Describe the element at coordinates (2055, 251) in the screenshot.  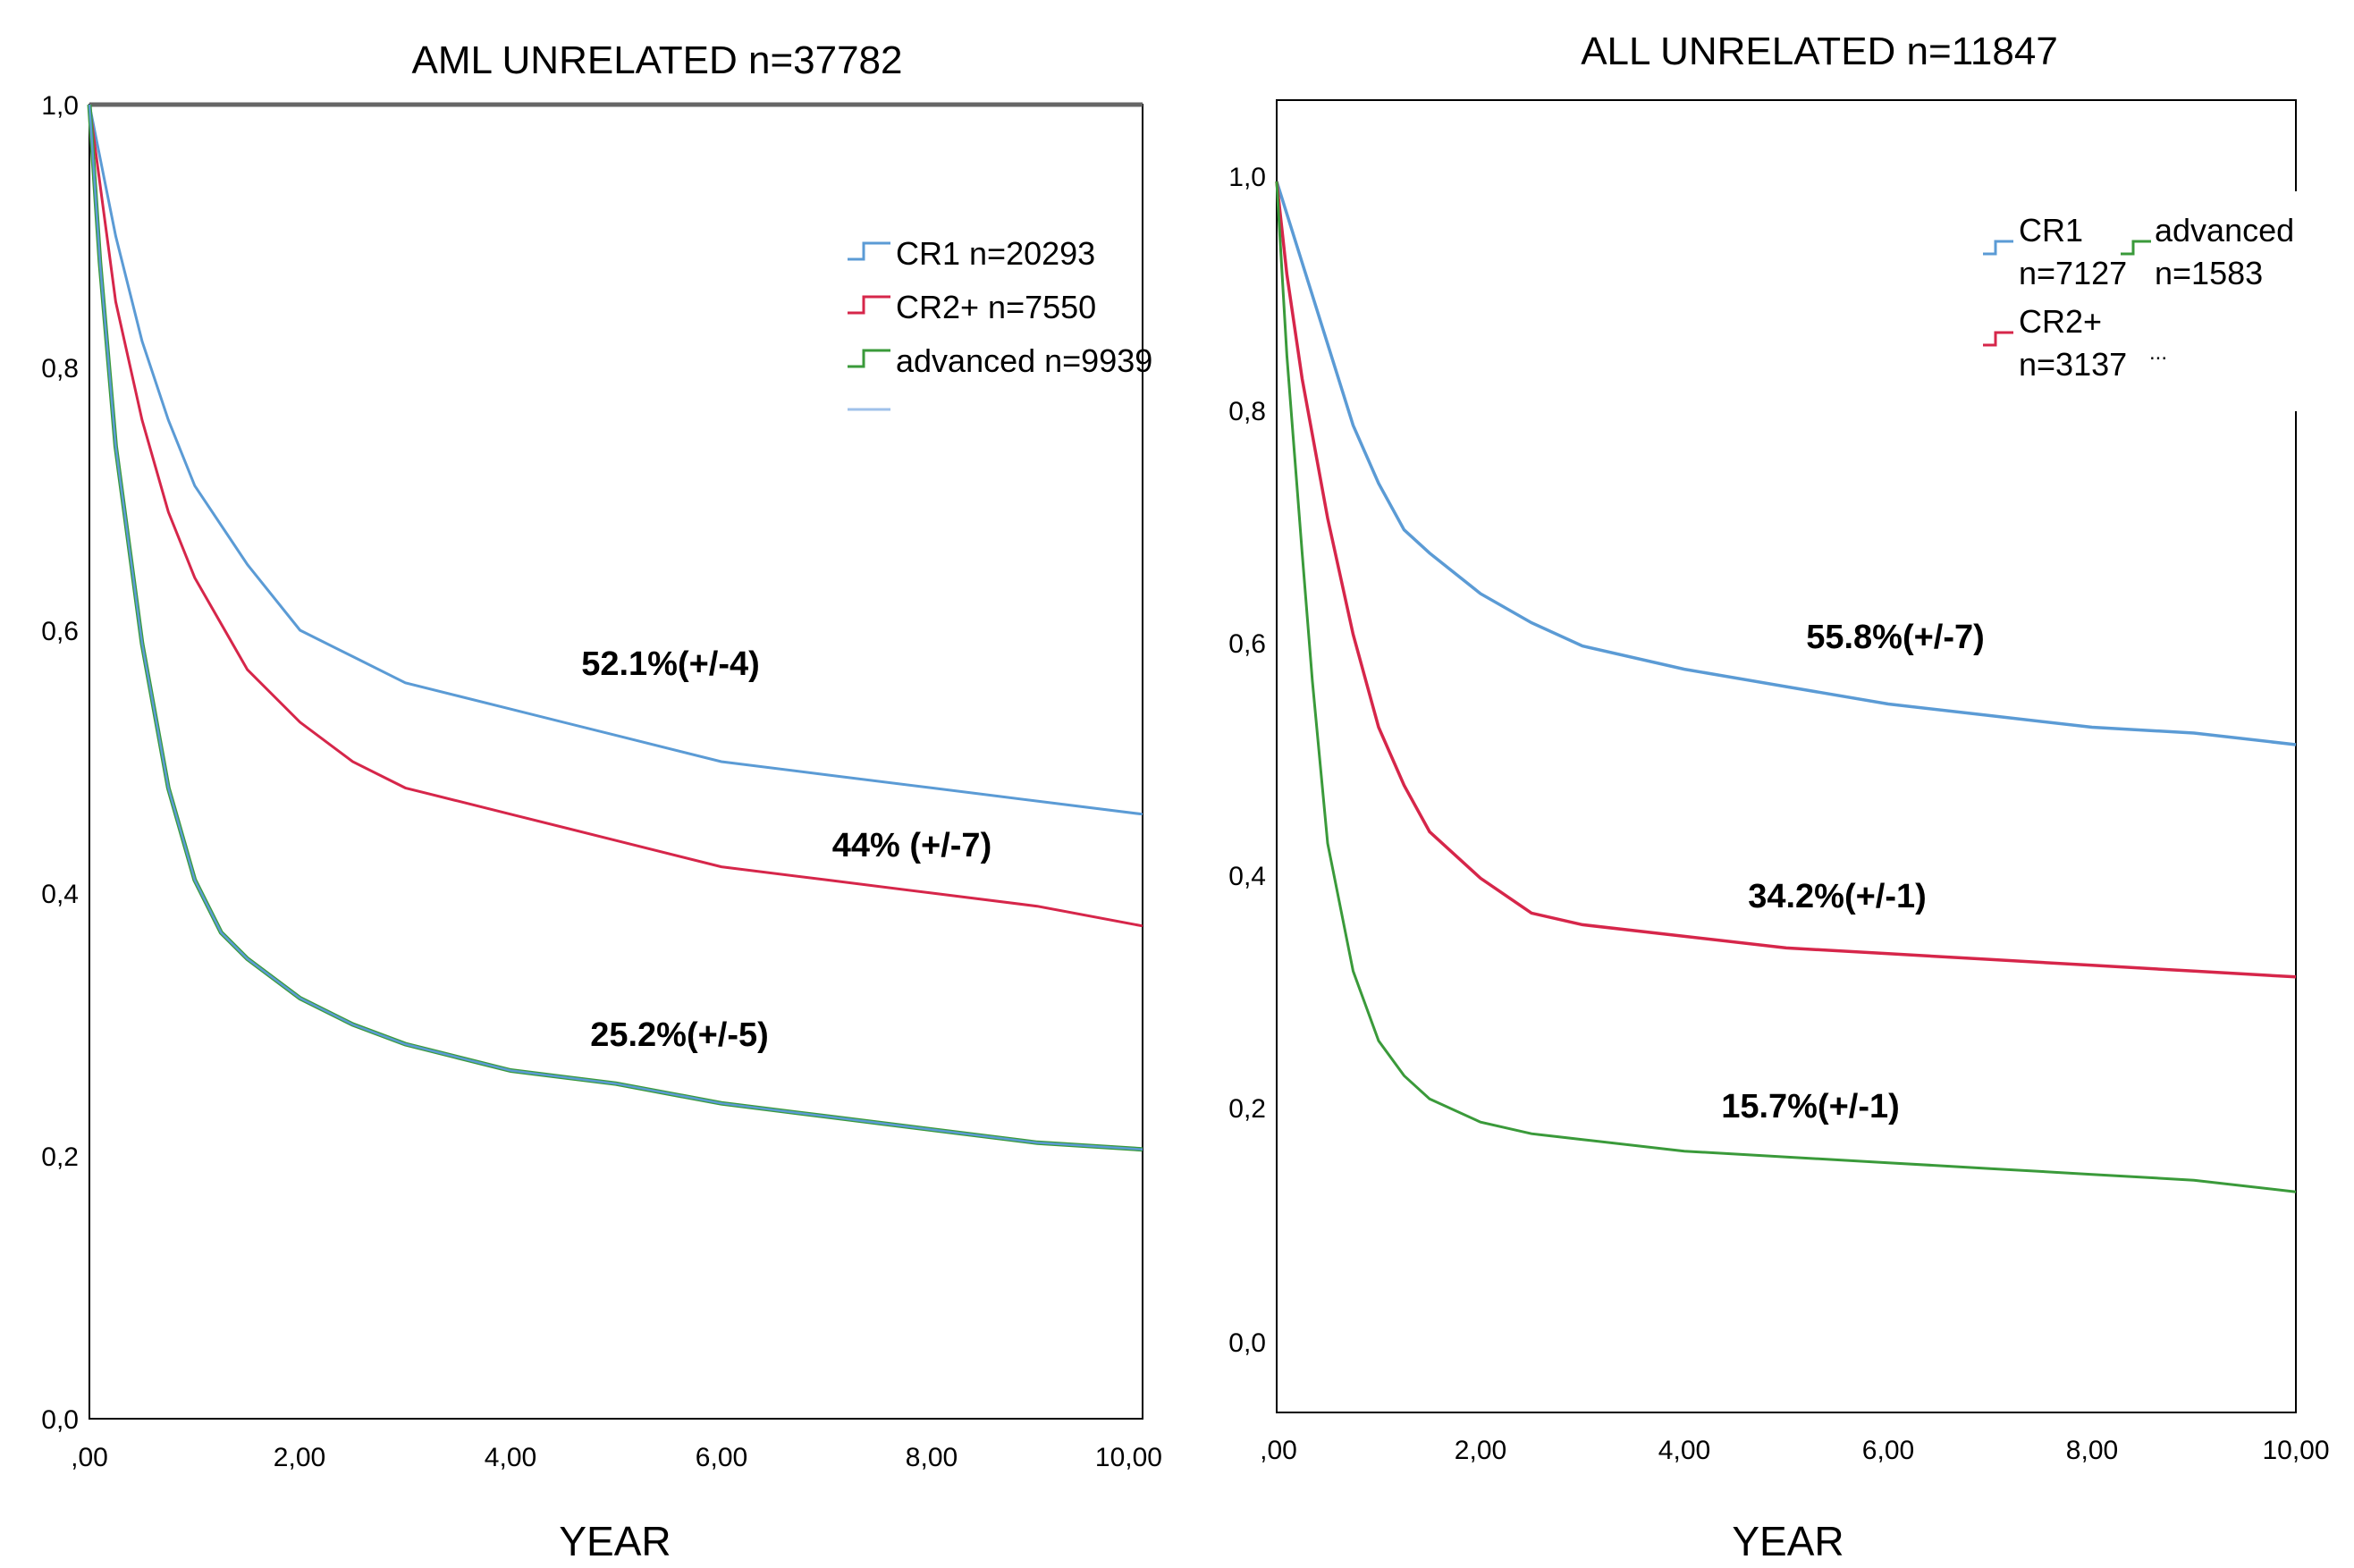
I see `legend-item-cr1: CR1 n=7127` at that location.